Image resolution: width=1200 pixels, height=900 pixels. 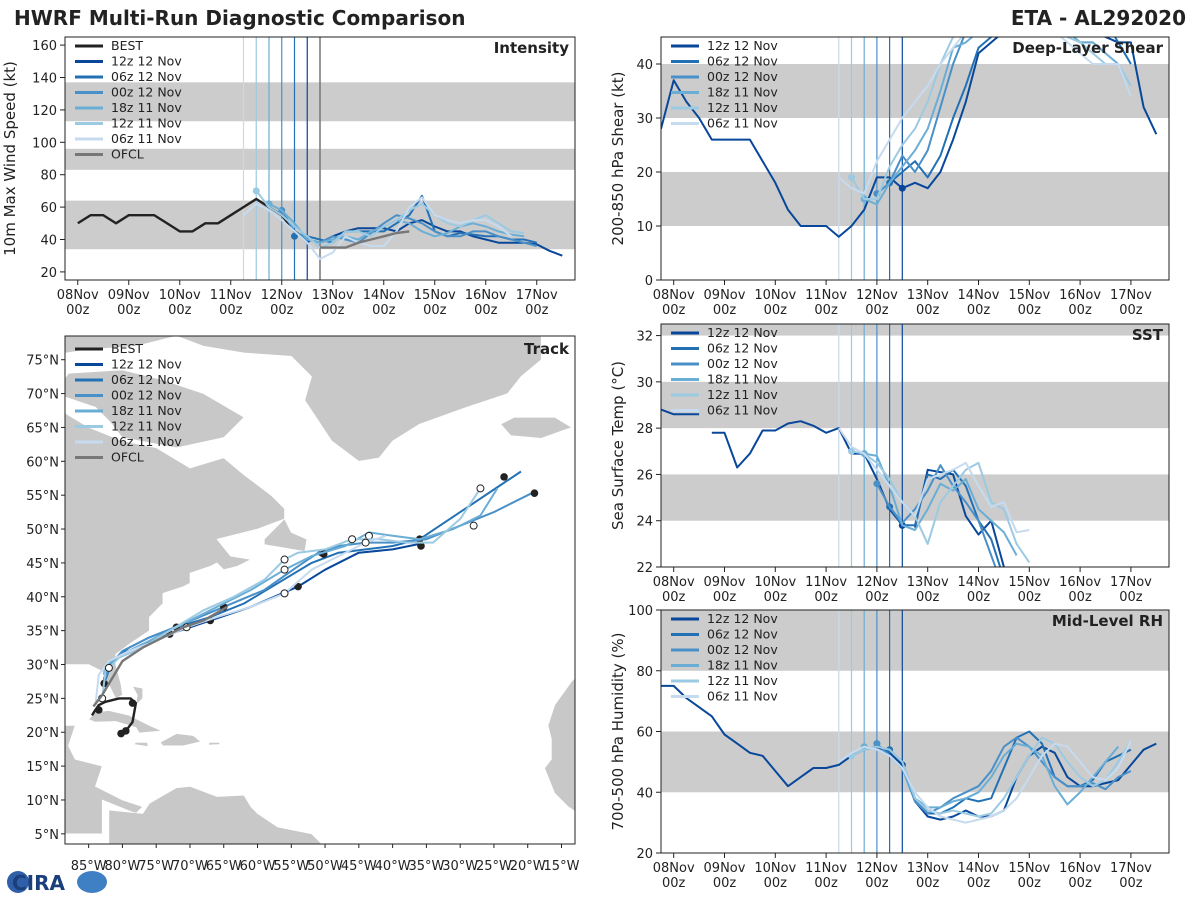 I want to click on sst-legend-label: 00z 12 Nov, so click(x=742, y=363).